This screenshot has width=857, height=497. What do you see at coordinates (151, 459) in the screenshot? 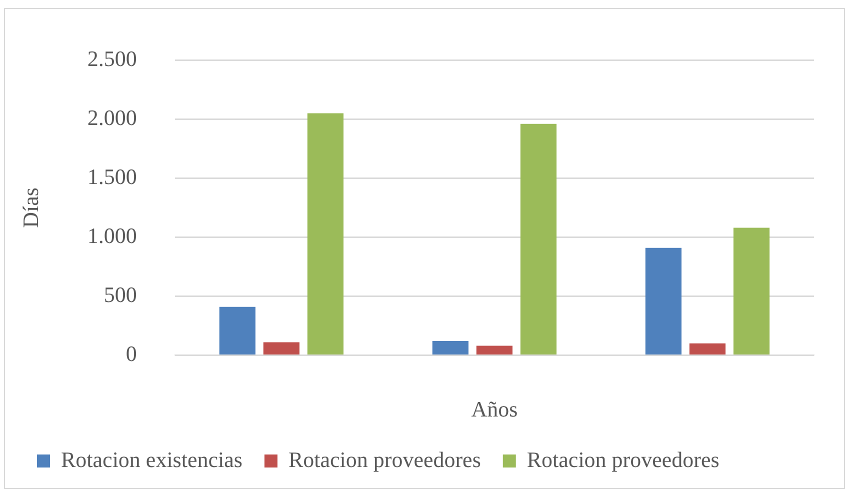
I see `legend-label: Rotacion existencias` at bounding box center [151, 459].